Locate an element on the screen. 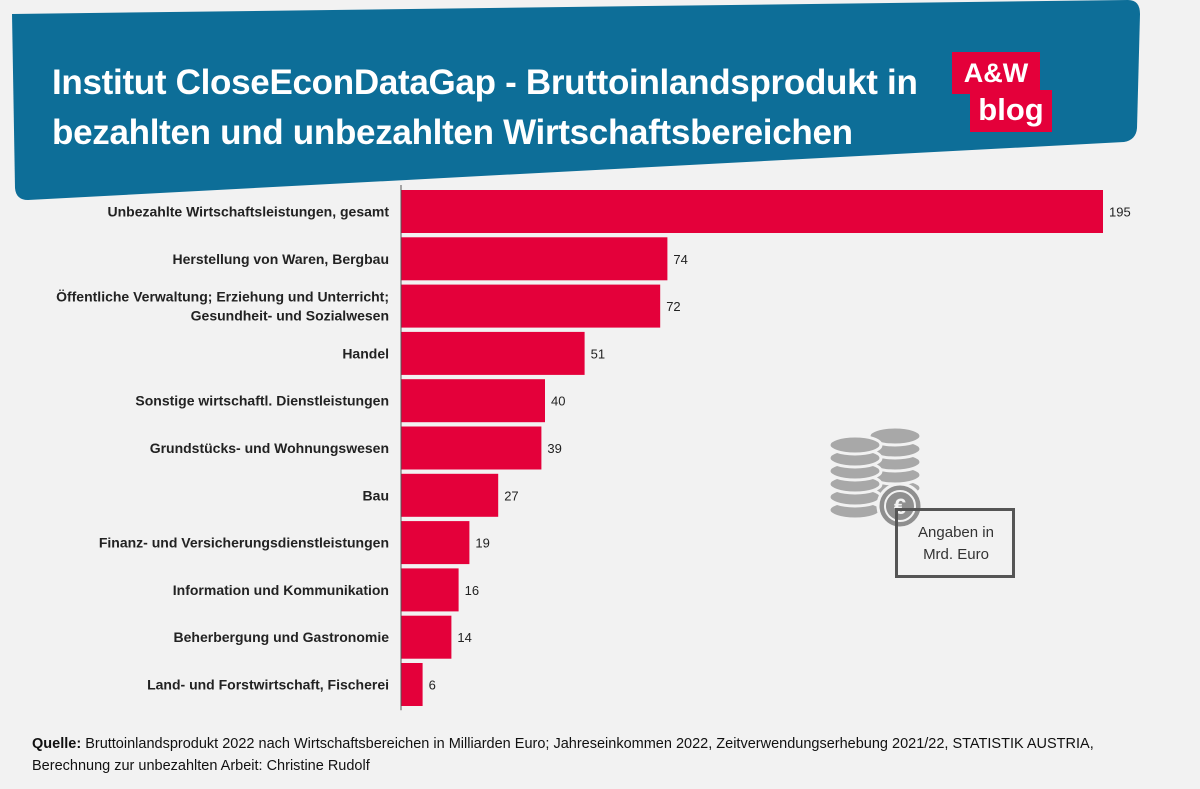 The image size is (1200, 789). value-label-1: 195 is located at coordinates (1120, 212).